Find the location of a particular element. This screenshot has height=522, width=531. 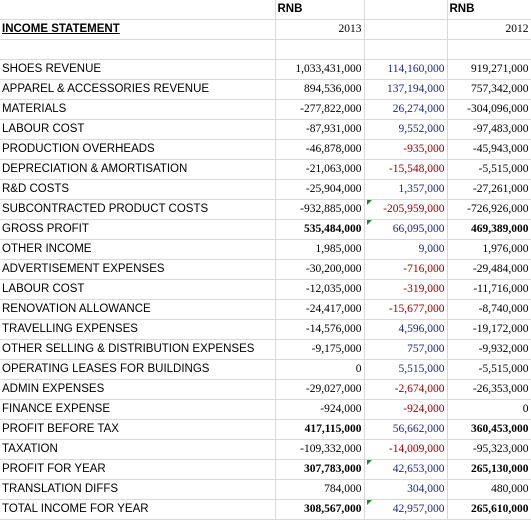

value-2013: -932,885,000 is located at coordinates (320, 209).